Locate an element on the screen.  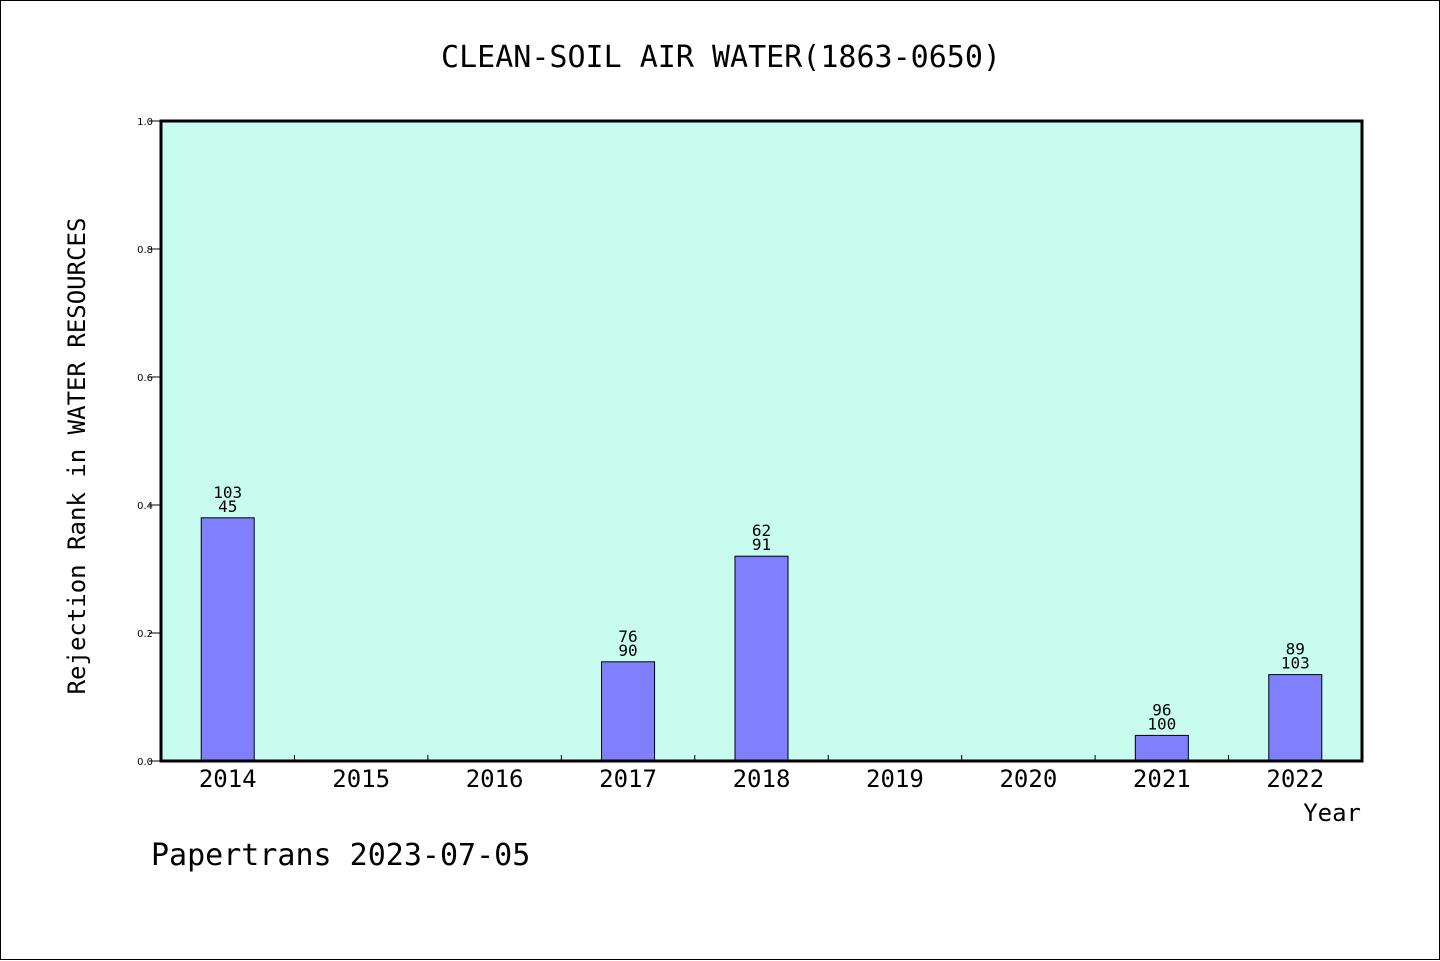
bar-data-label: 91 is located at coordinates (761, 544).